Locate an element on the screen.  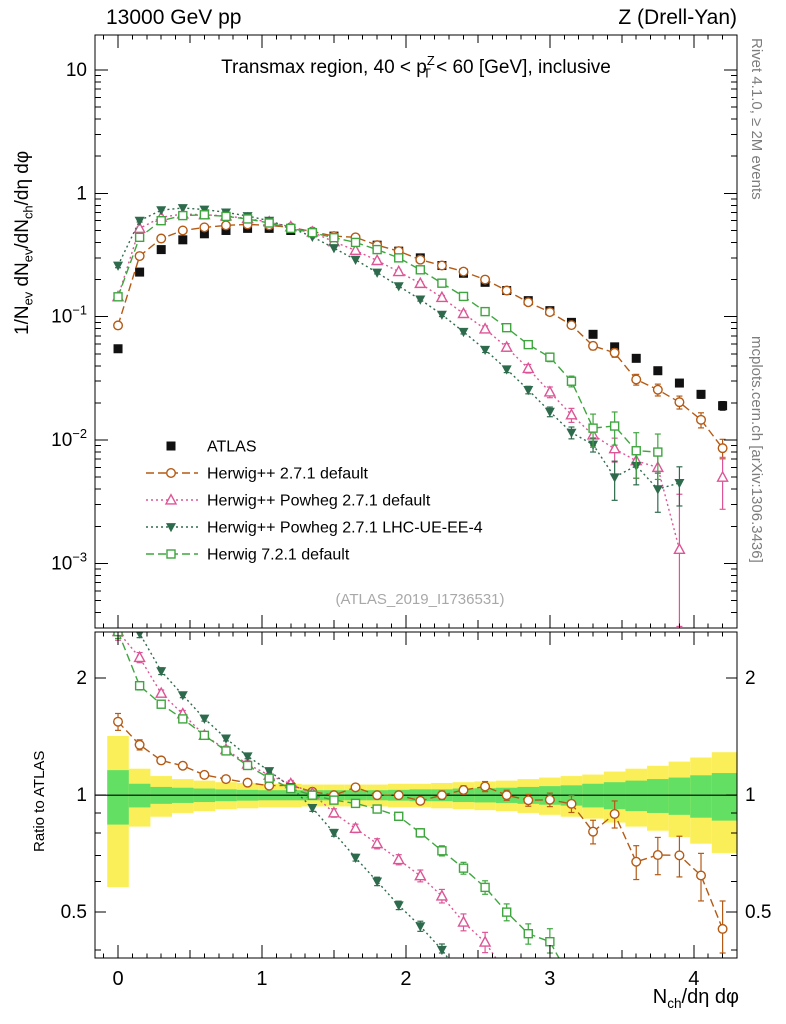
process-label: Z (Drell-Yan) is located at coordinates (677, 17).